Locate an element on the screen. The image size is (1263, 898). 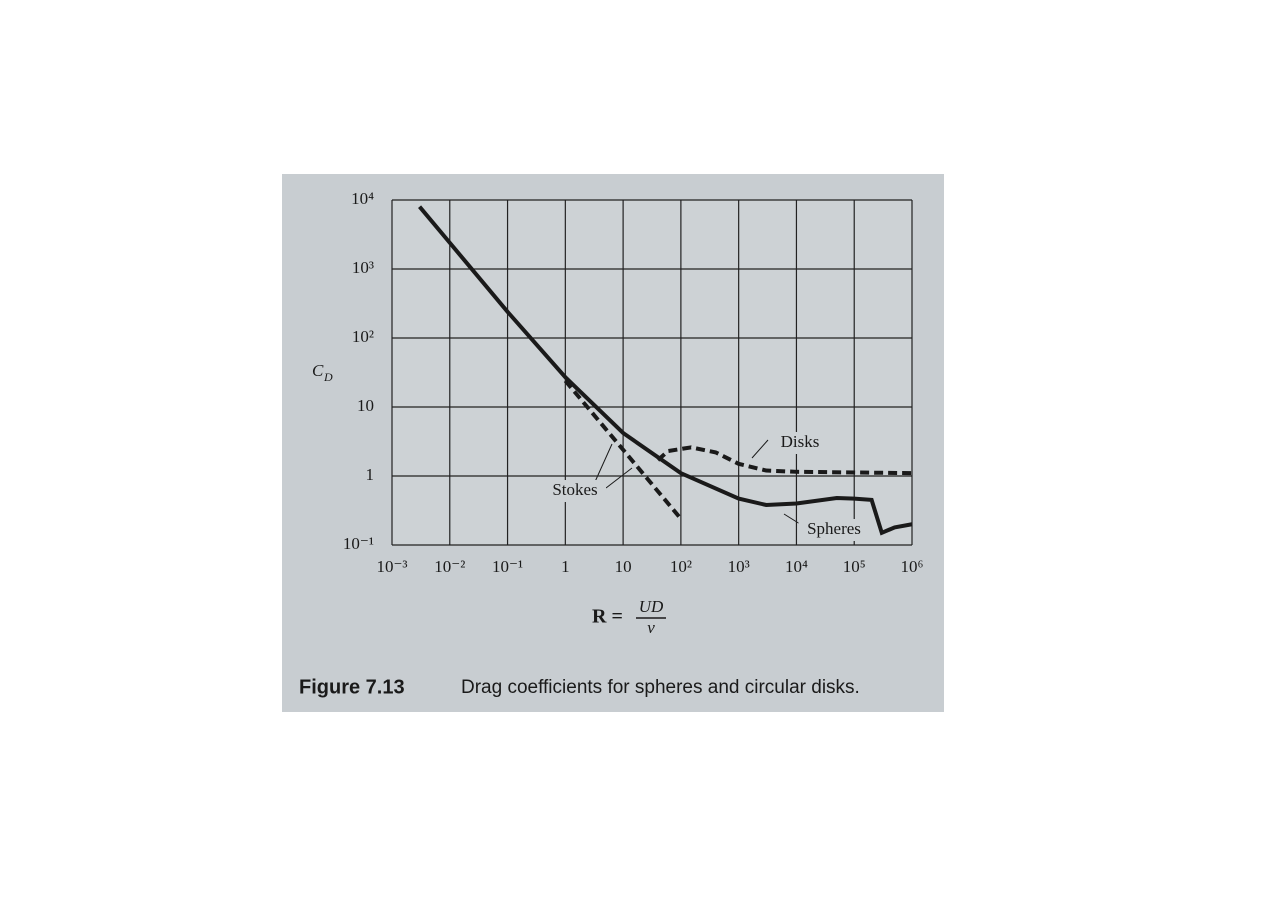
x-tick-label: 10³ is located at coordinates (739, 566).